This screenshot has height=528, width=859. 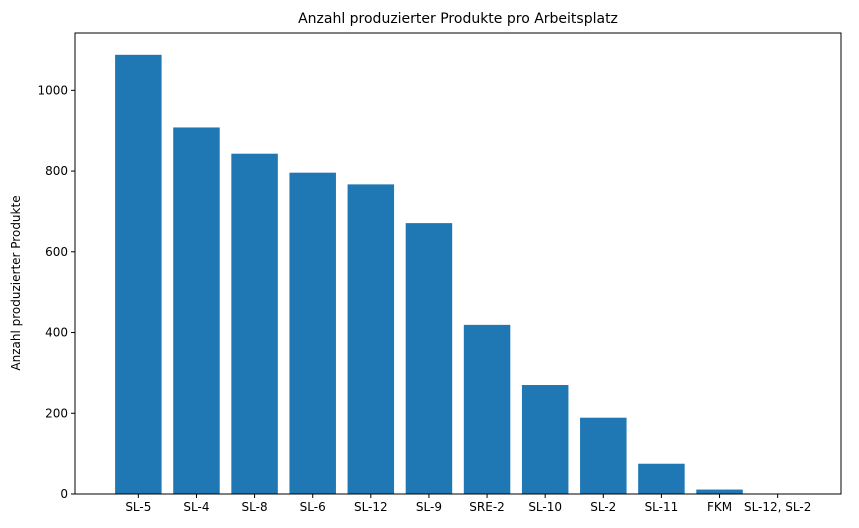 I want to click on x-tick-label: SL-8, so click(x=255, y=507).